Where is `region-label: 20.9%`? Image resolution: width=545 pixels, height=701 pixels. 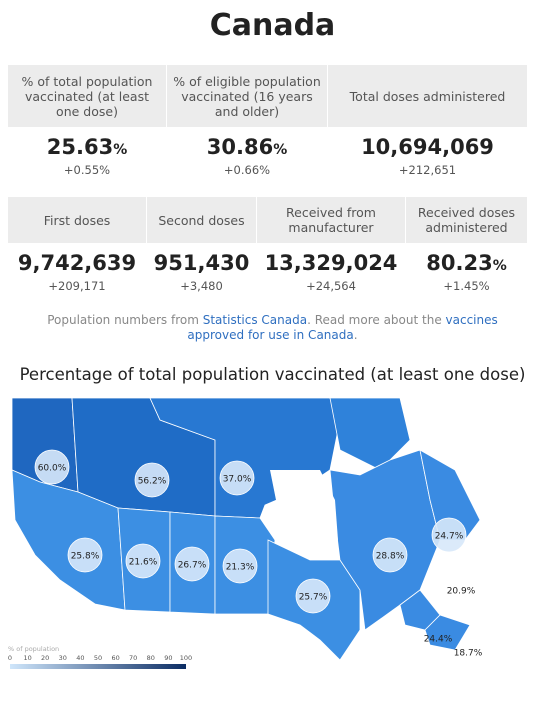 region-label: 20.9% is located at coordinates (461, 592).